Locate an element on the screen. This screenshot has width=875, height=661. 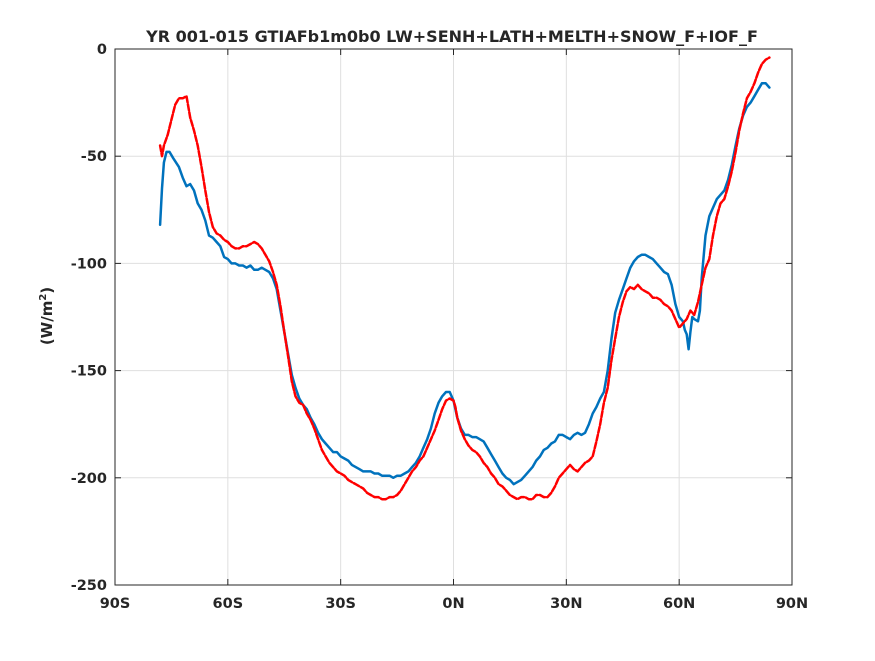
y-axis-label-main: (W/m is located at coordinates (47, 323).